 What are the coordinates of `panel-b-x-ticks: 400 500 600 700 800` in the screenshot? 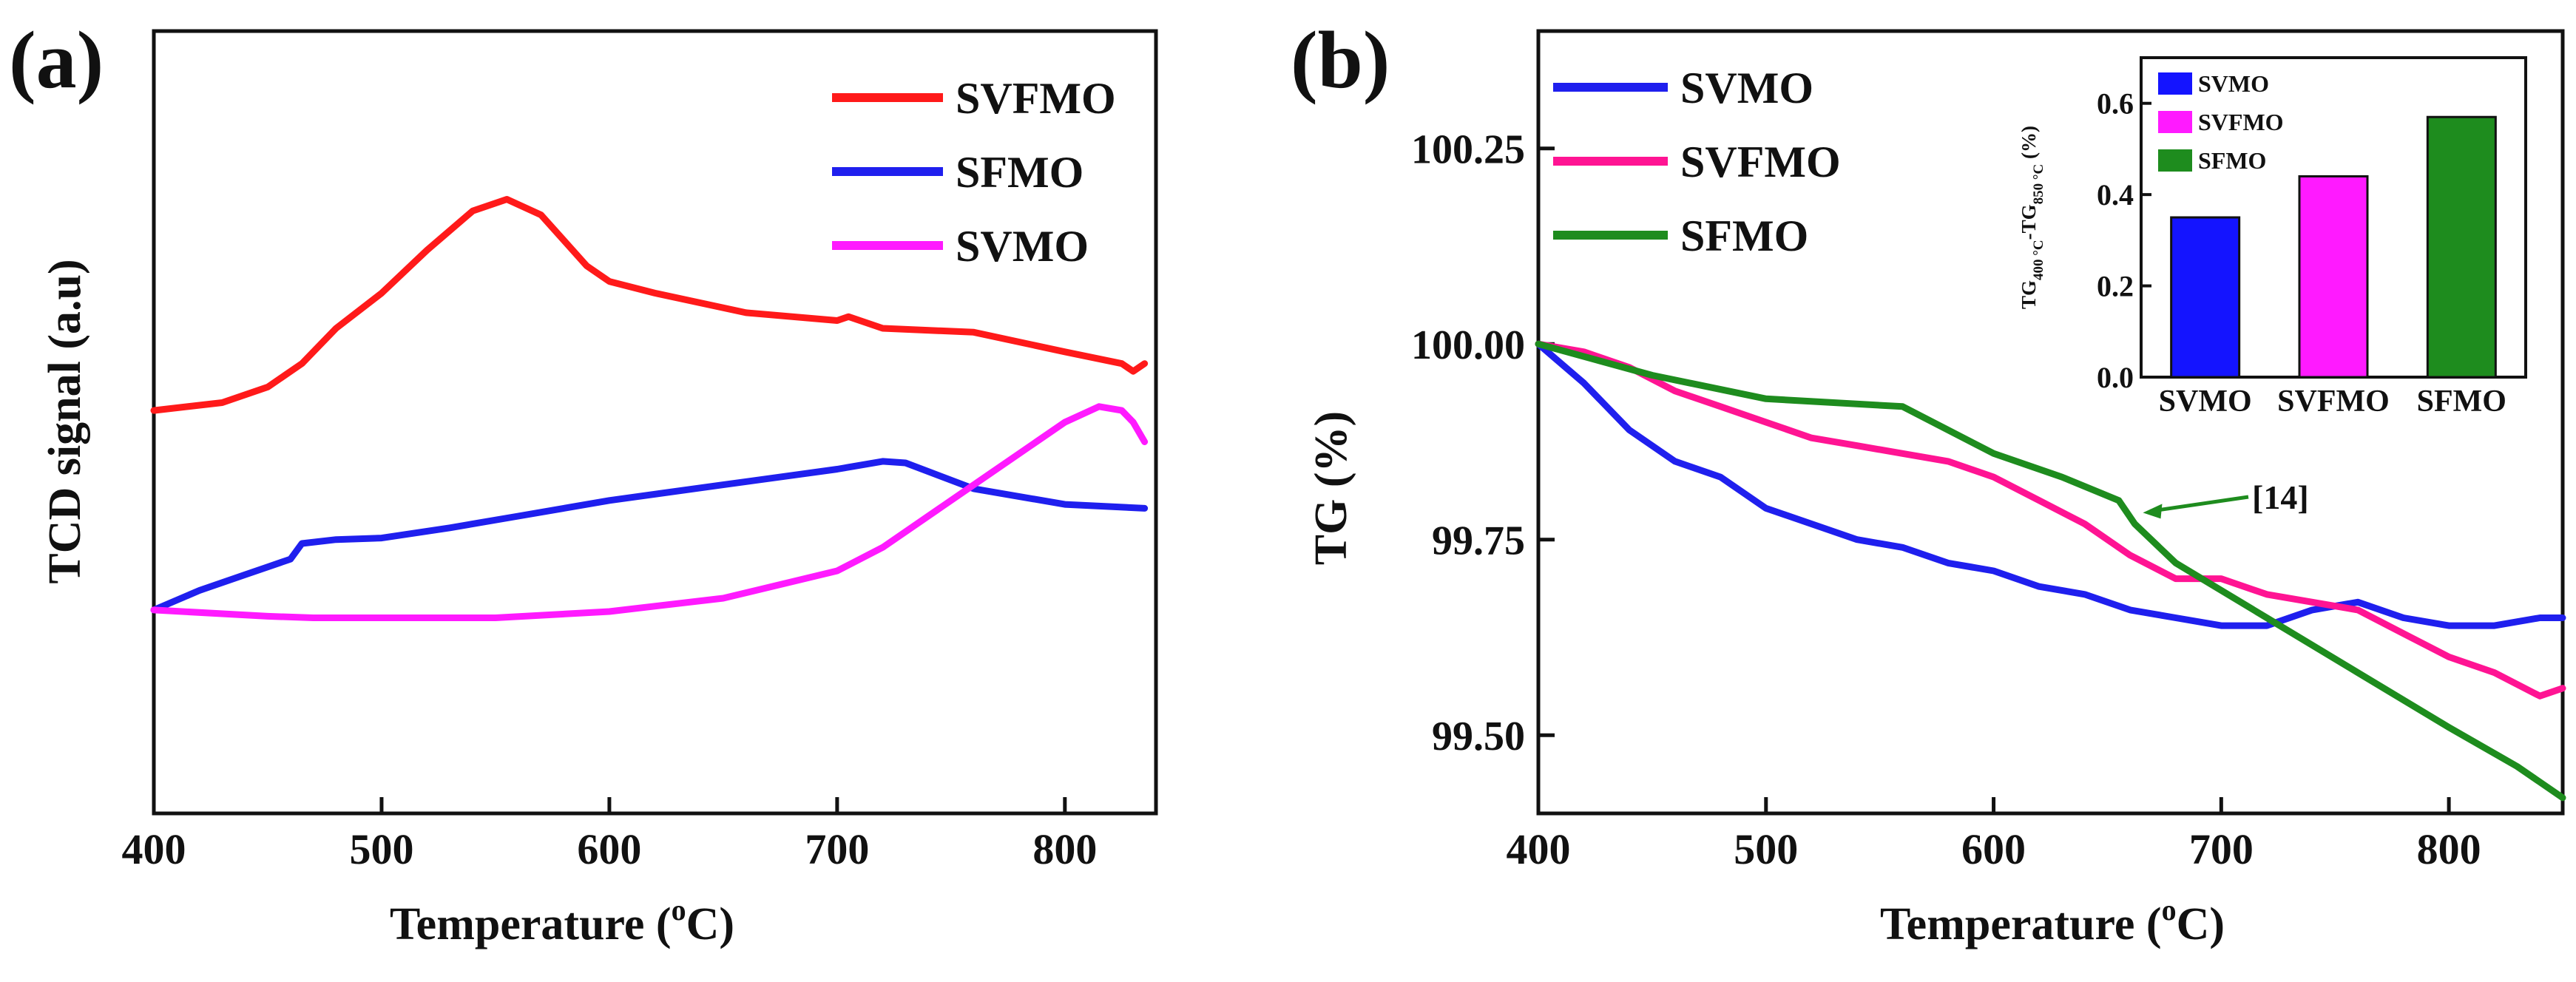 It's located at (1994, 835).